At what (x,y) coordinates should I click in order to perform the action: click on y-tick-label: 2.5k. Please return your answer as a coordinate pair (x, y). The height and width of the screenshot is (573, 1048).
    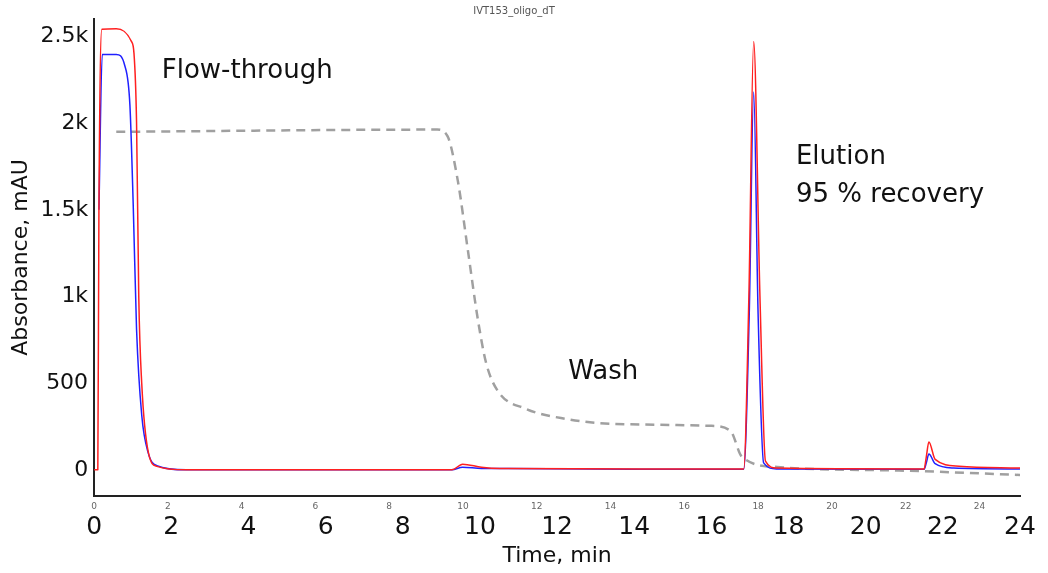
    Looking at the image, I should click on (64, 35).